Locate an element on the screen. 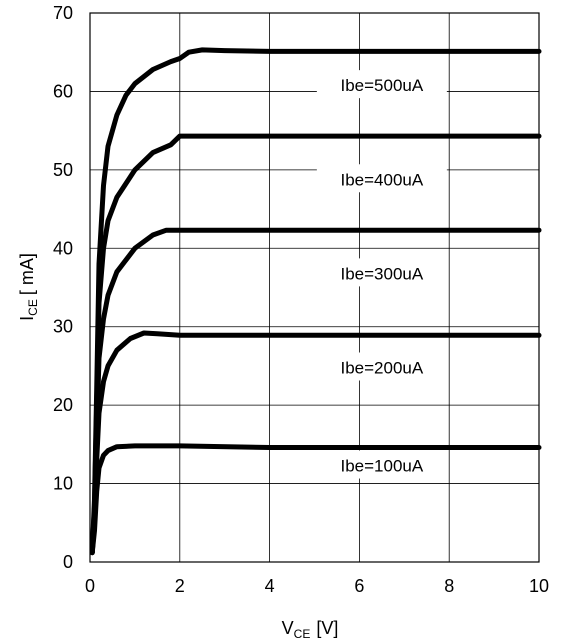 The image size is (562, 643). y-axis-label: ICE [ mA] is located at coordinates (28, 287).